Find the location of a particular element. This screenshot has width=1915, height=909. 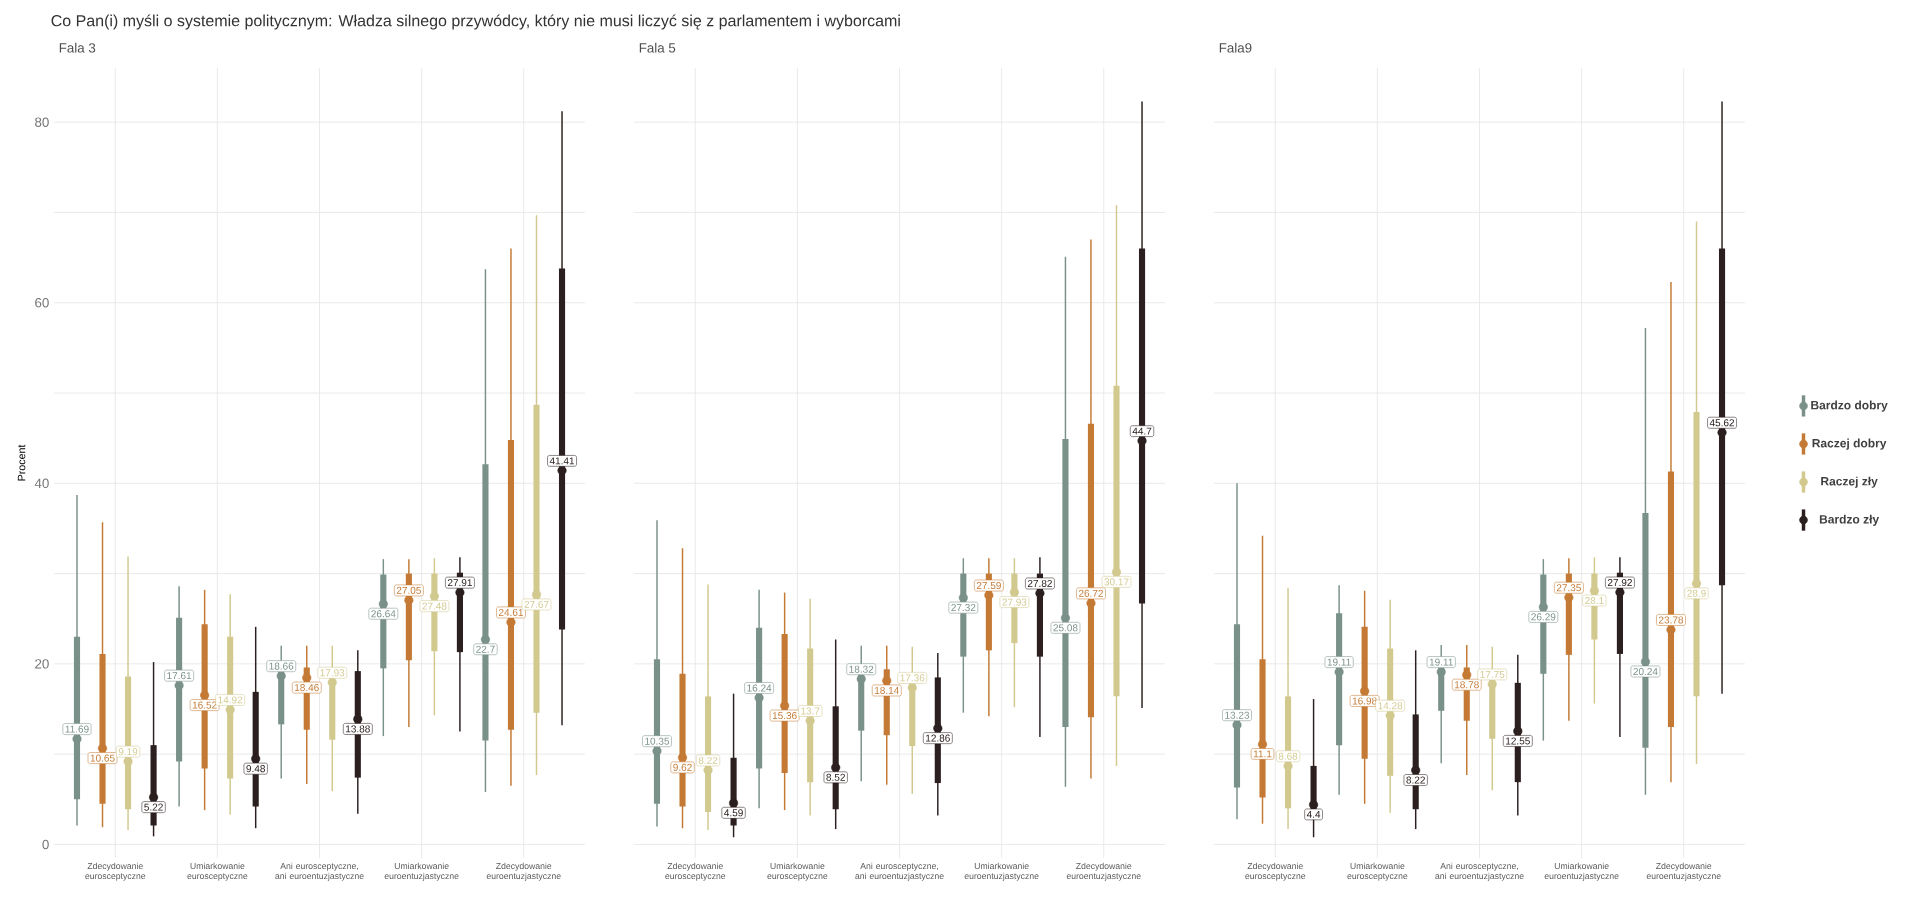

y-tick-label: 20 is located at coordinates (42, 664).